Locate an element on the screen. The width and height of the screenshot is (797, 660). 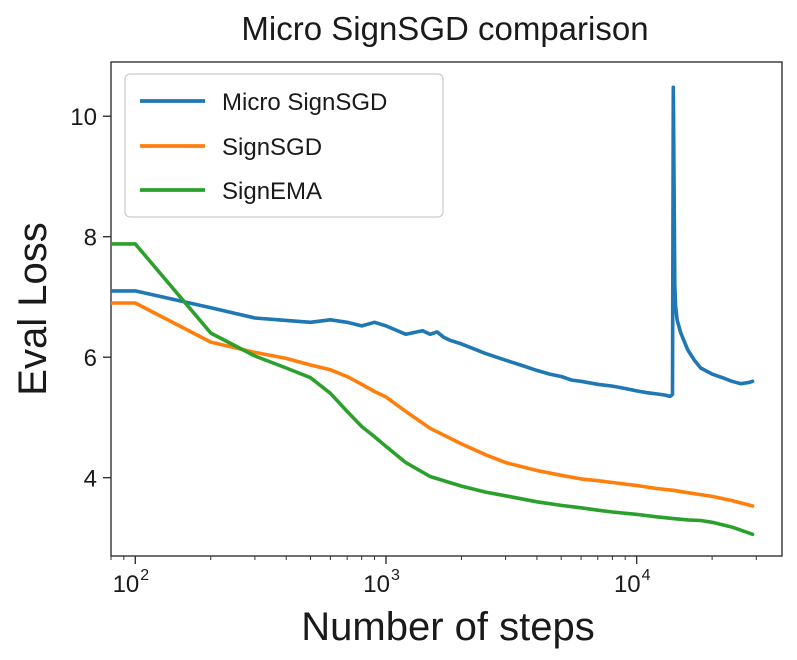
x-axis-label: Number of steps is located at coordinates (447, 627).